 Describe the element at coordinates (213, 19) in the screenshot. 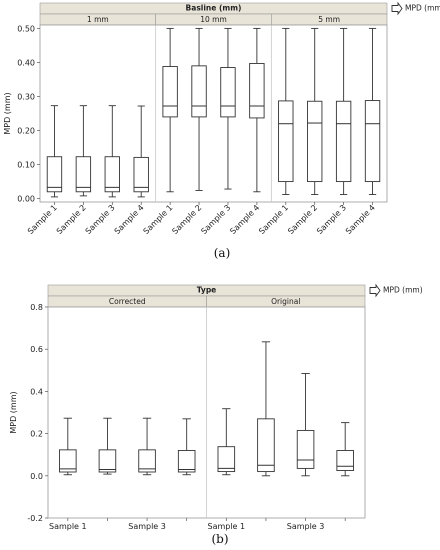

I see `panel-title: 10 mm` at that location.